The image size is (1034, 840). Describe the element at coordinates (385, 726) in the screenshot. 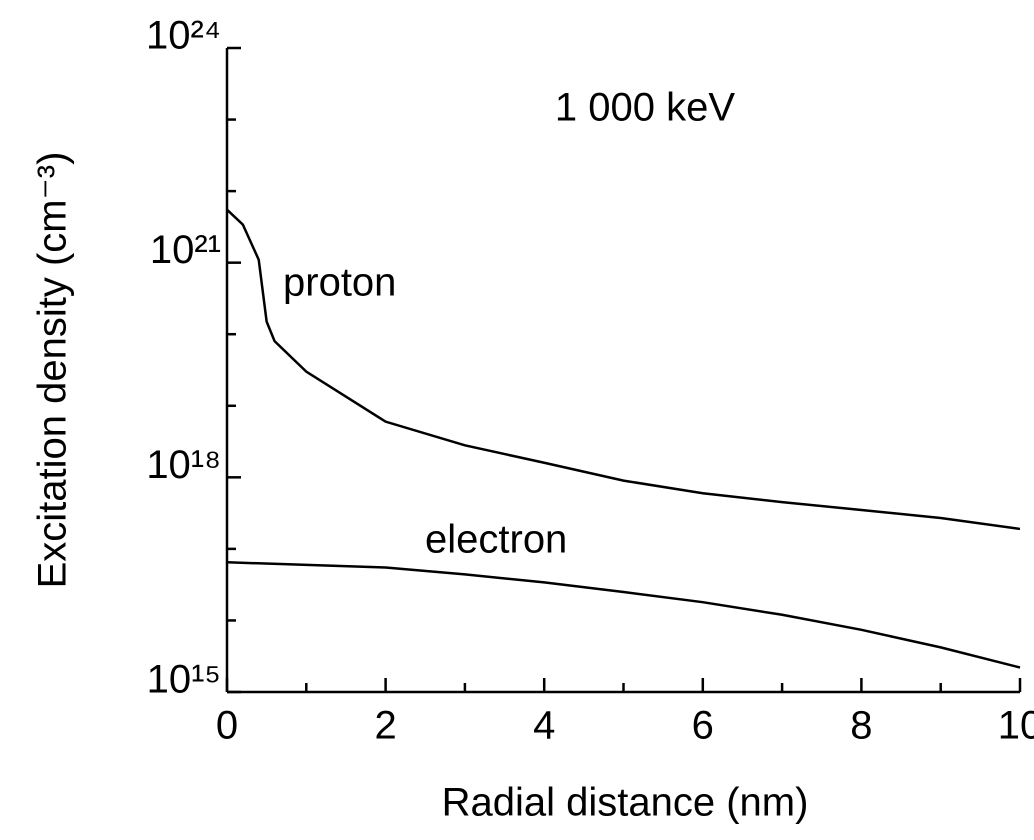

I see `x-tick-label: 2` at that location.